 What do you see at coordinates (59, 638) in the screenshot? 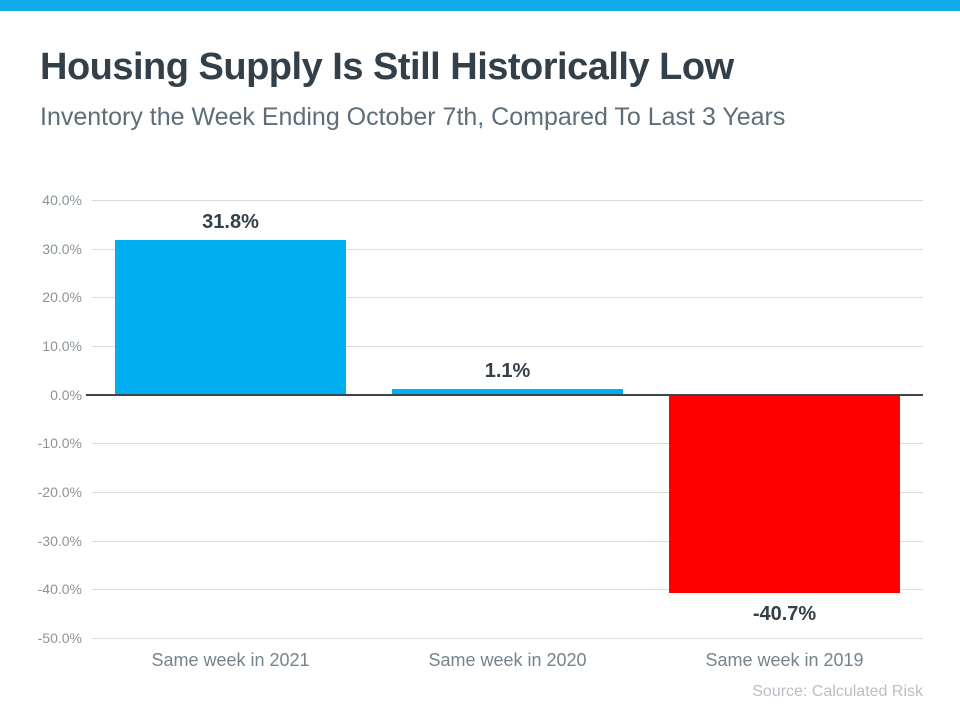
I see `y-tick-label: -50.0%` at bounding box center [59, 638].